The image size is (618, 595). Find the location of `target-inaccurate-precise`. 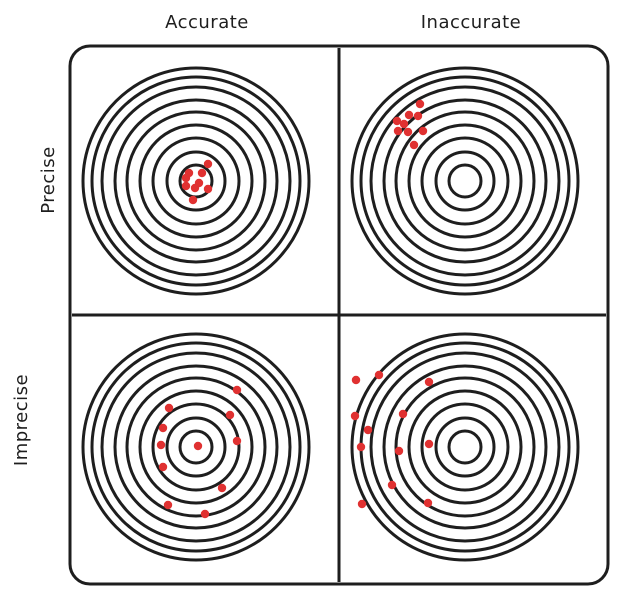

target-inaccurate-precise is located at coordinates (465, 181).